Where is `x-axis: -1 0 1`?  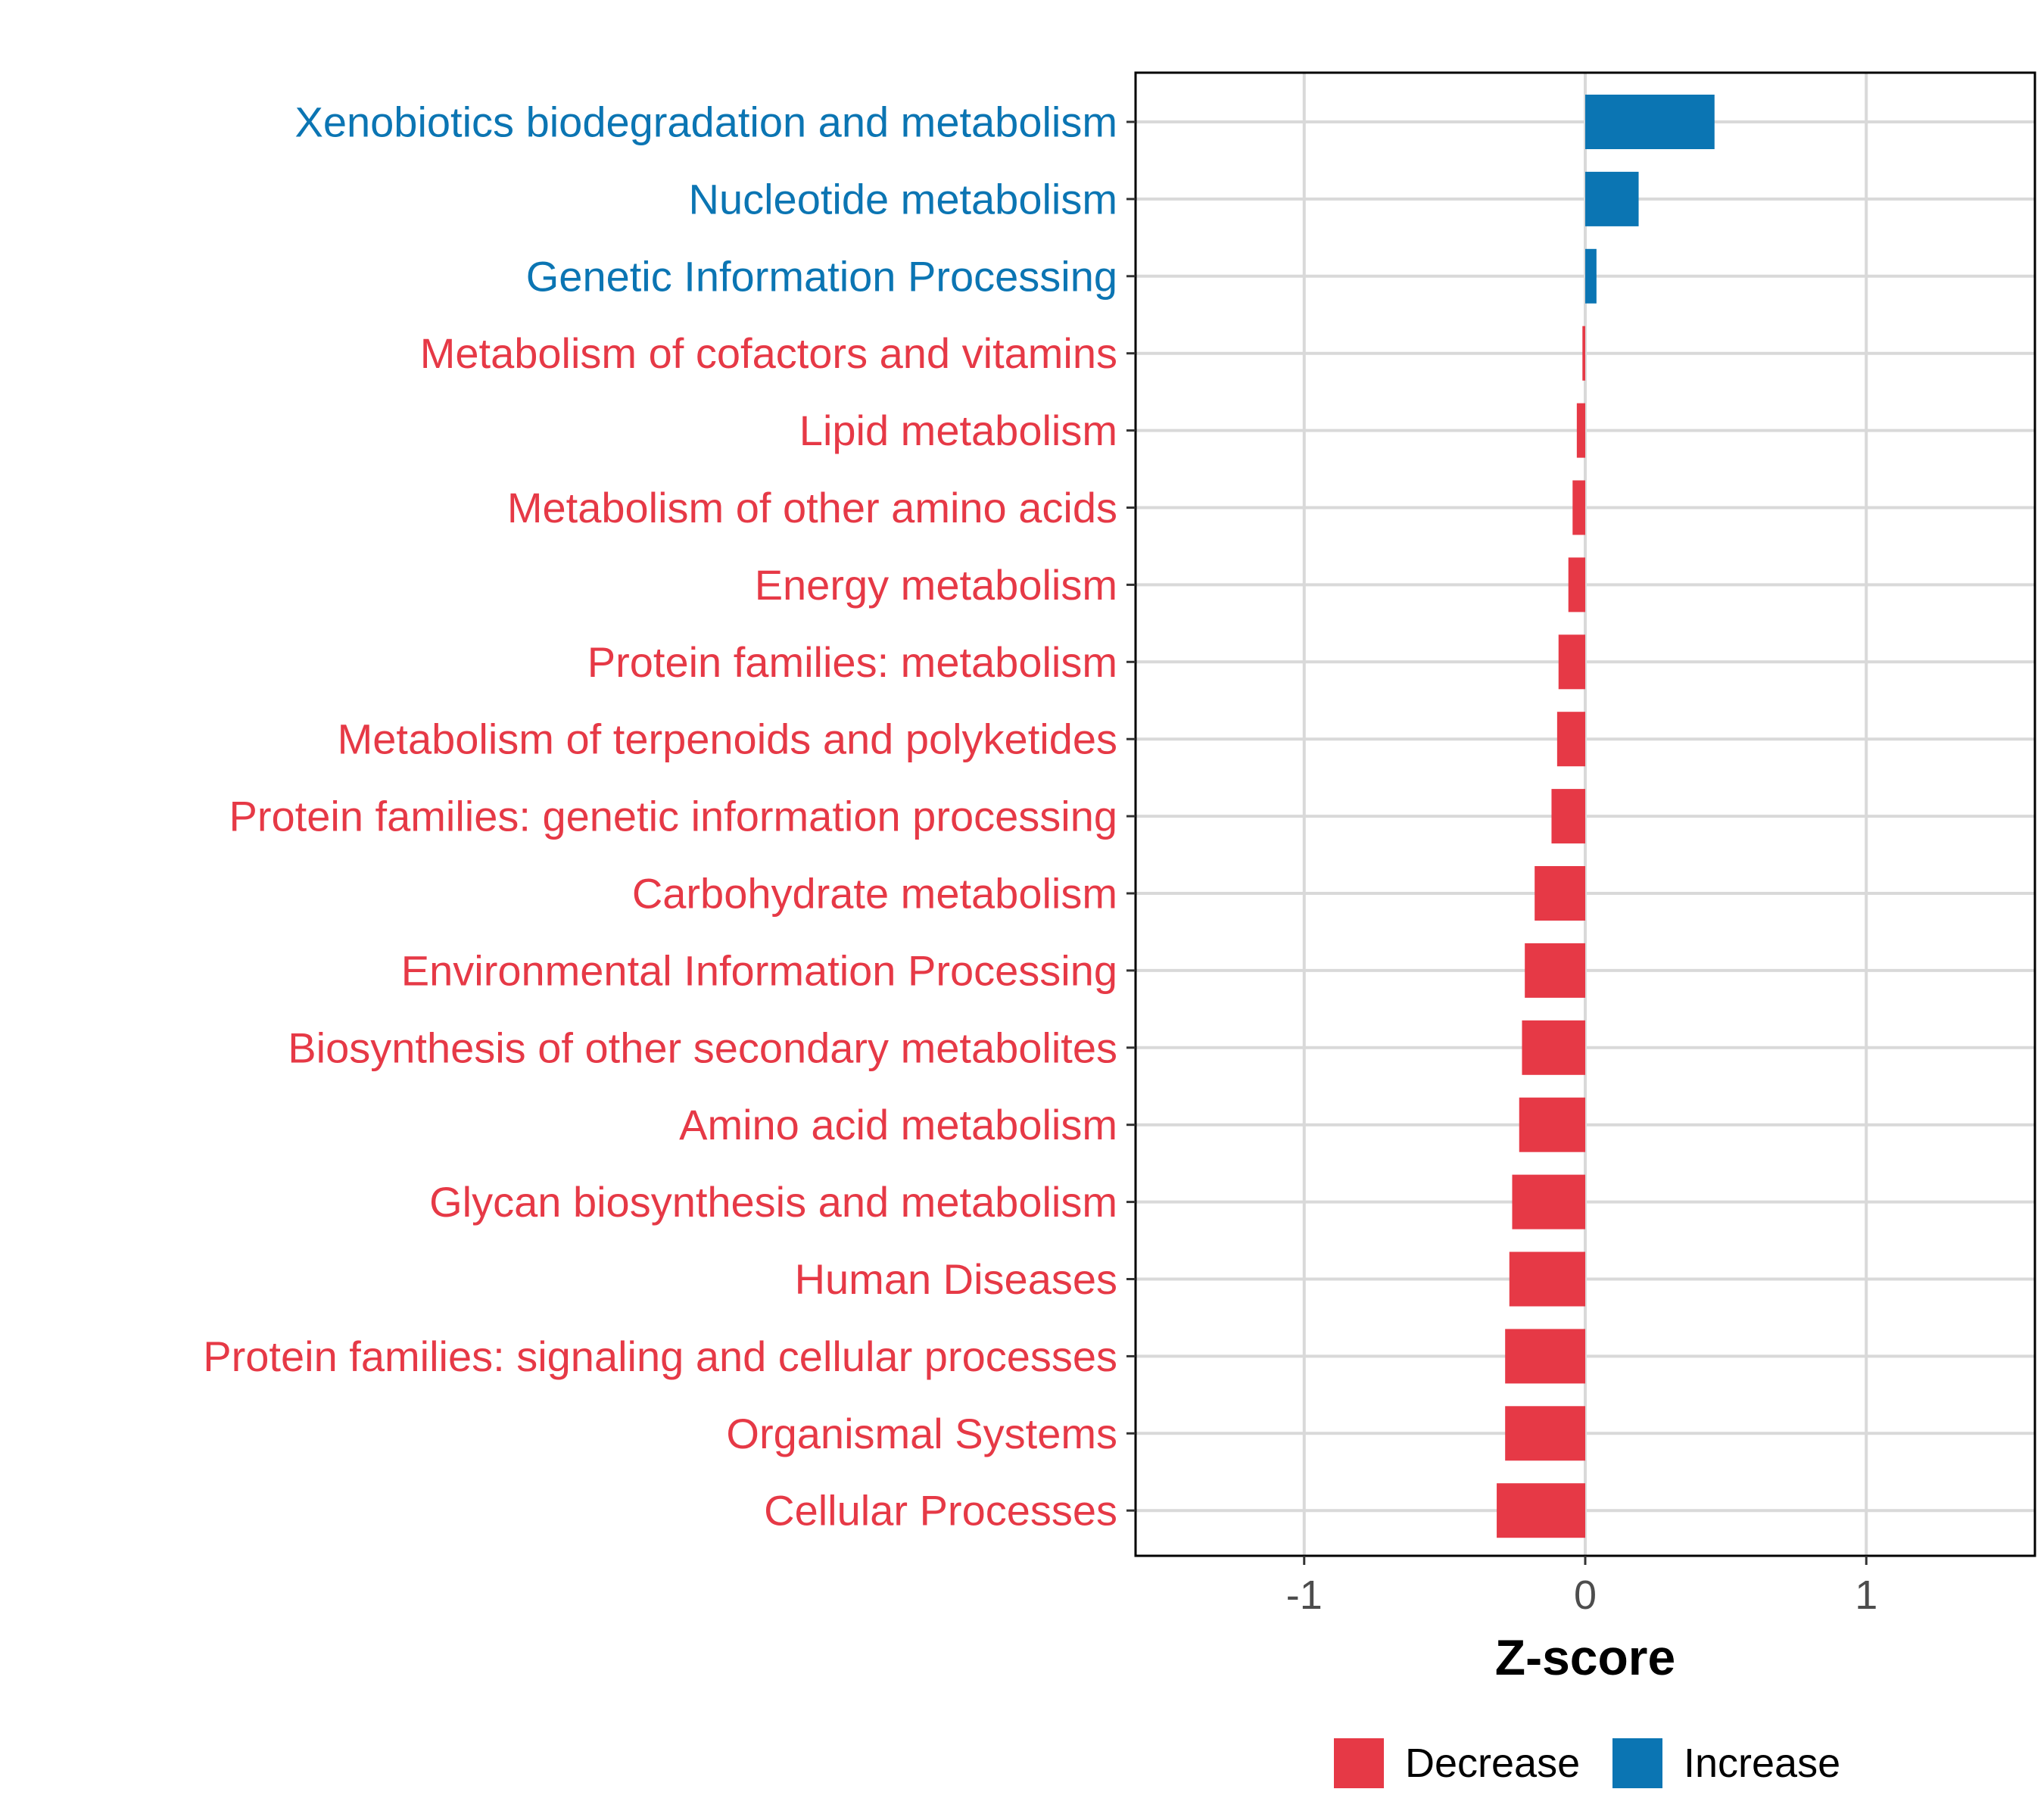 x-axis: -1 0 1 is located at coordinates (1581, 1587).